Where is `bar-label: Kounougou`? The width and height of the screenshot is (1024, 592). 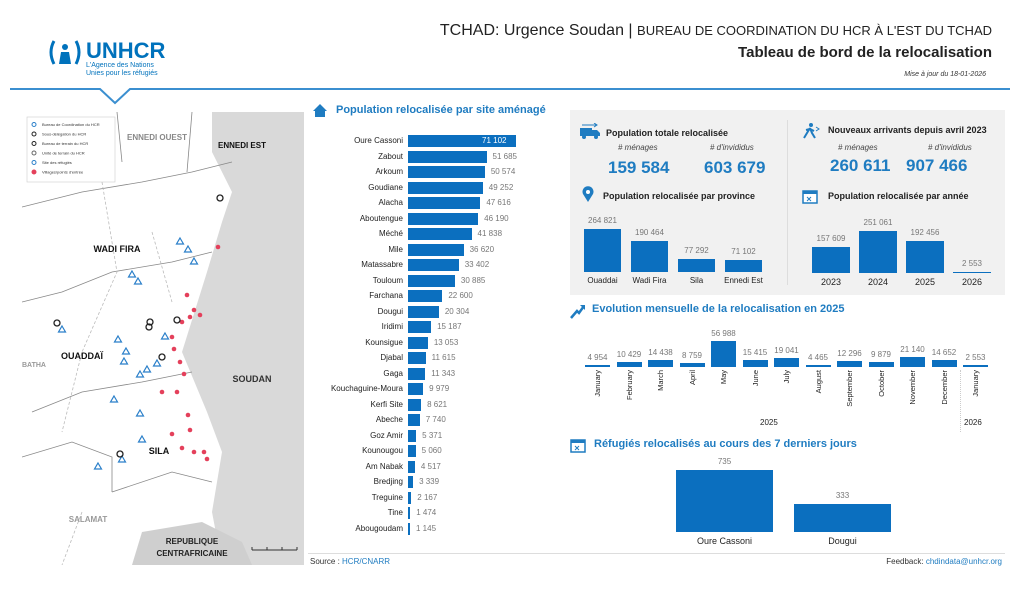 bar-label: Kounougou is located at coordinates (382, 450).